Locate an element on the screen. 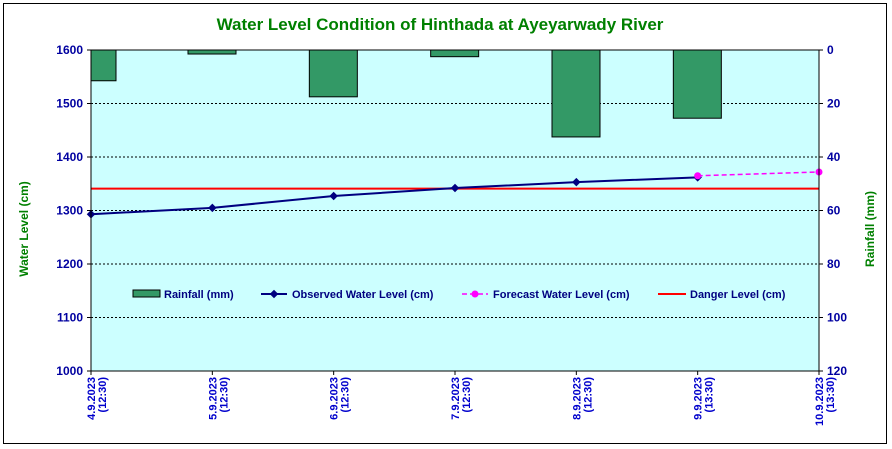  x-tick-label: 10.9.2023(13:30) is located at coordinates (825, 401).